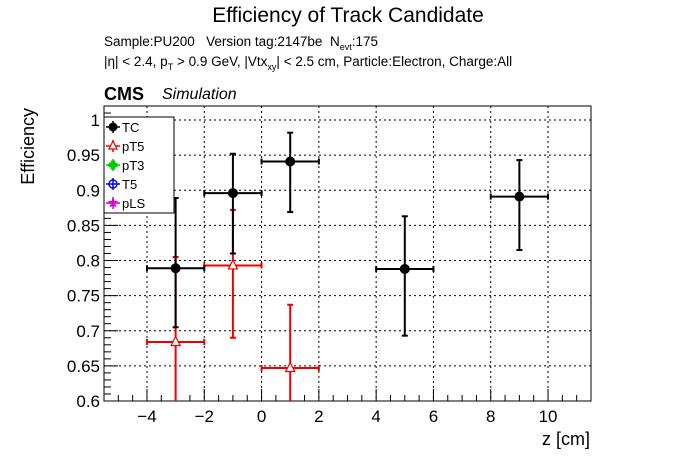 Image resolution: width=696 pixels, height=472 pixels. Describe the element at coordinates (95, 120) in the screenshot. I see `y-tick-label: 1` at that location.